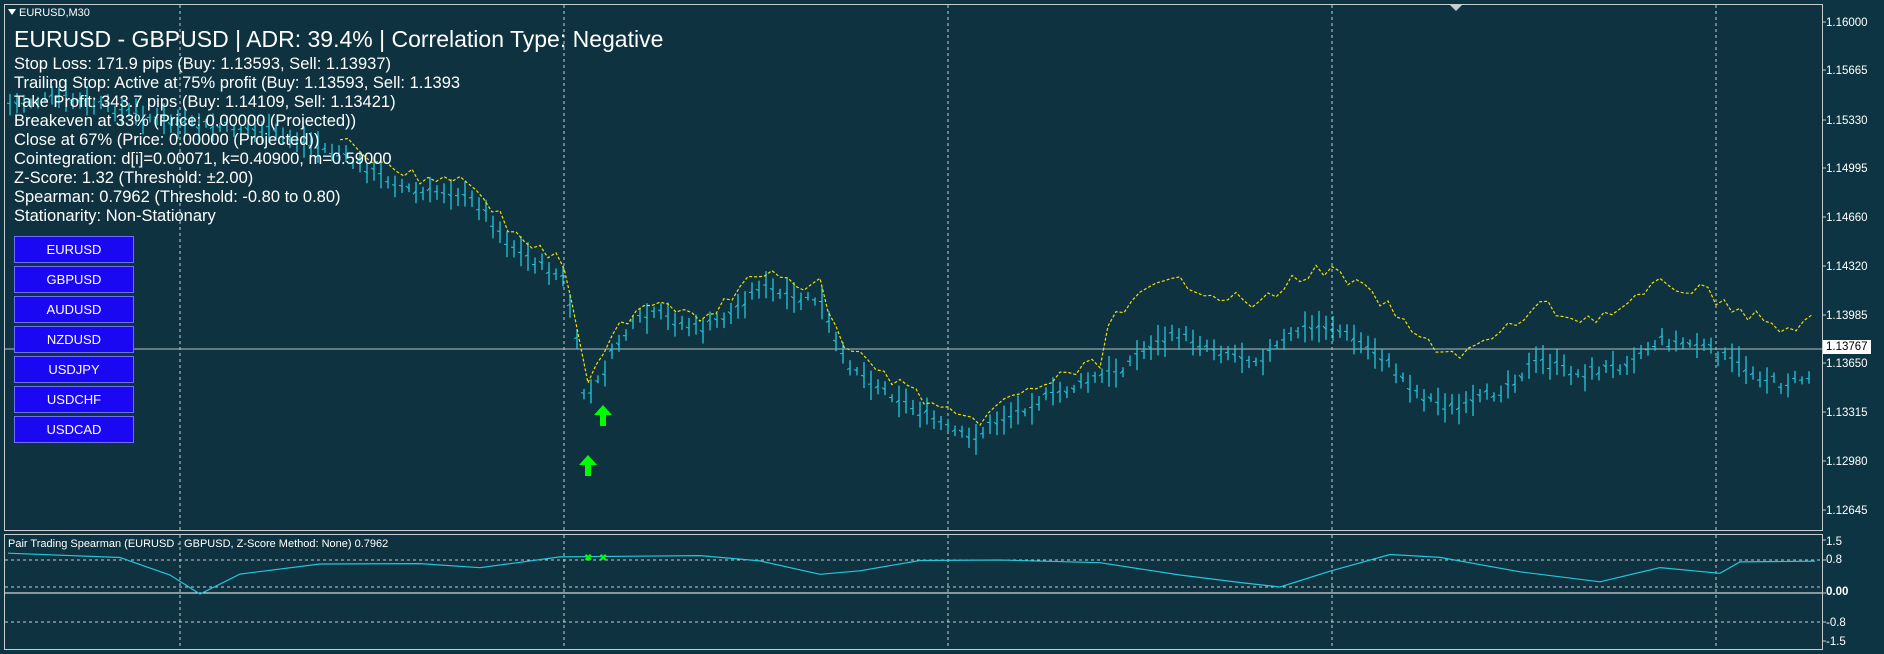  I want to click on price-tick: 1.13315, so click(1847, 413).